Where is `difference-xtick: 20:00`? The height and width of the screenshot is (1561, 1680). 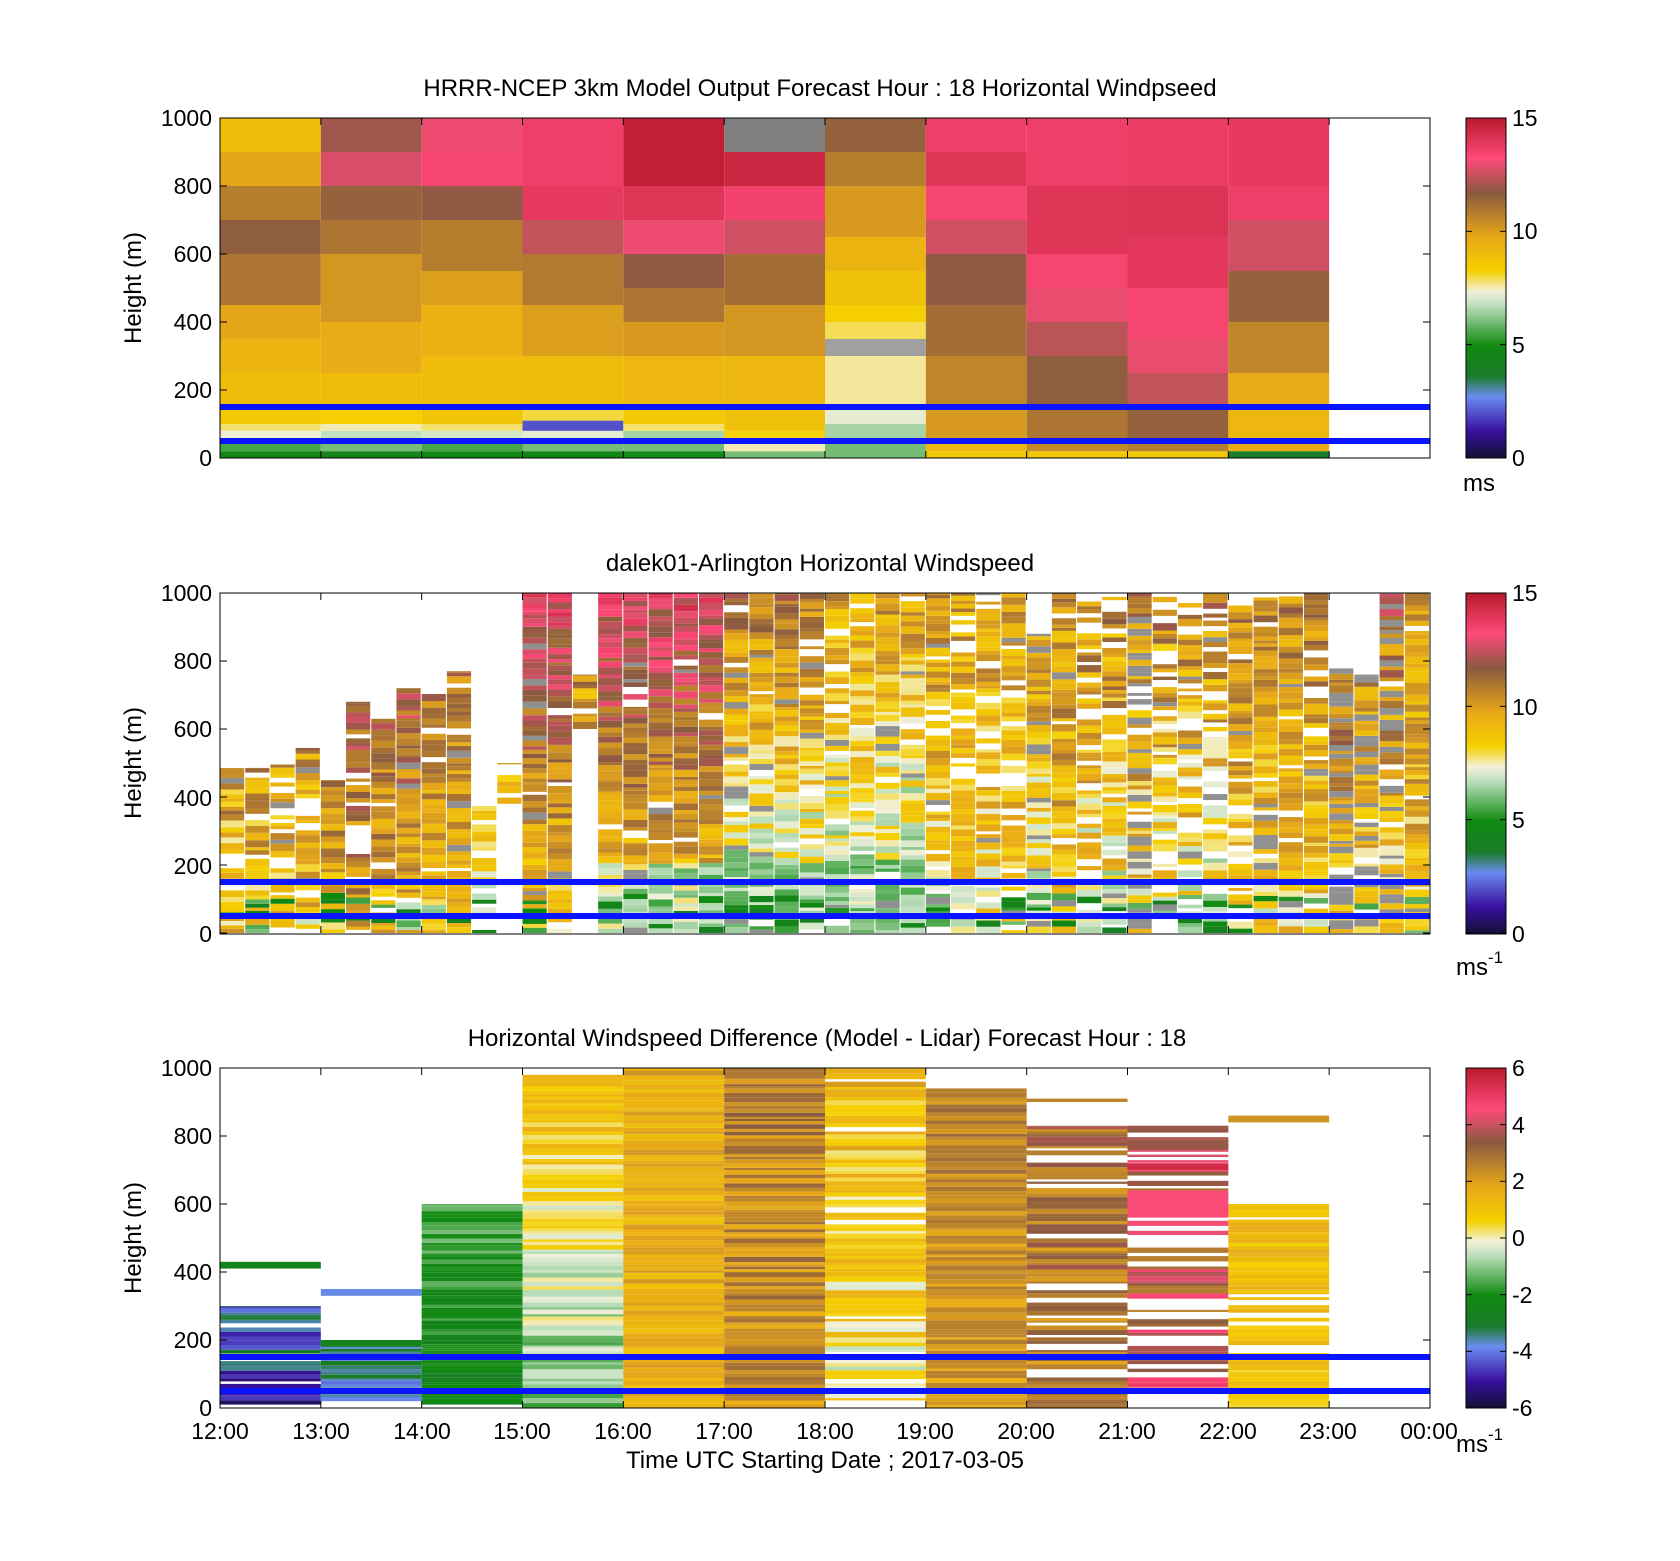 difference-xtick: 20:00 is located at coordinates (1026, 1431).